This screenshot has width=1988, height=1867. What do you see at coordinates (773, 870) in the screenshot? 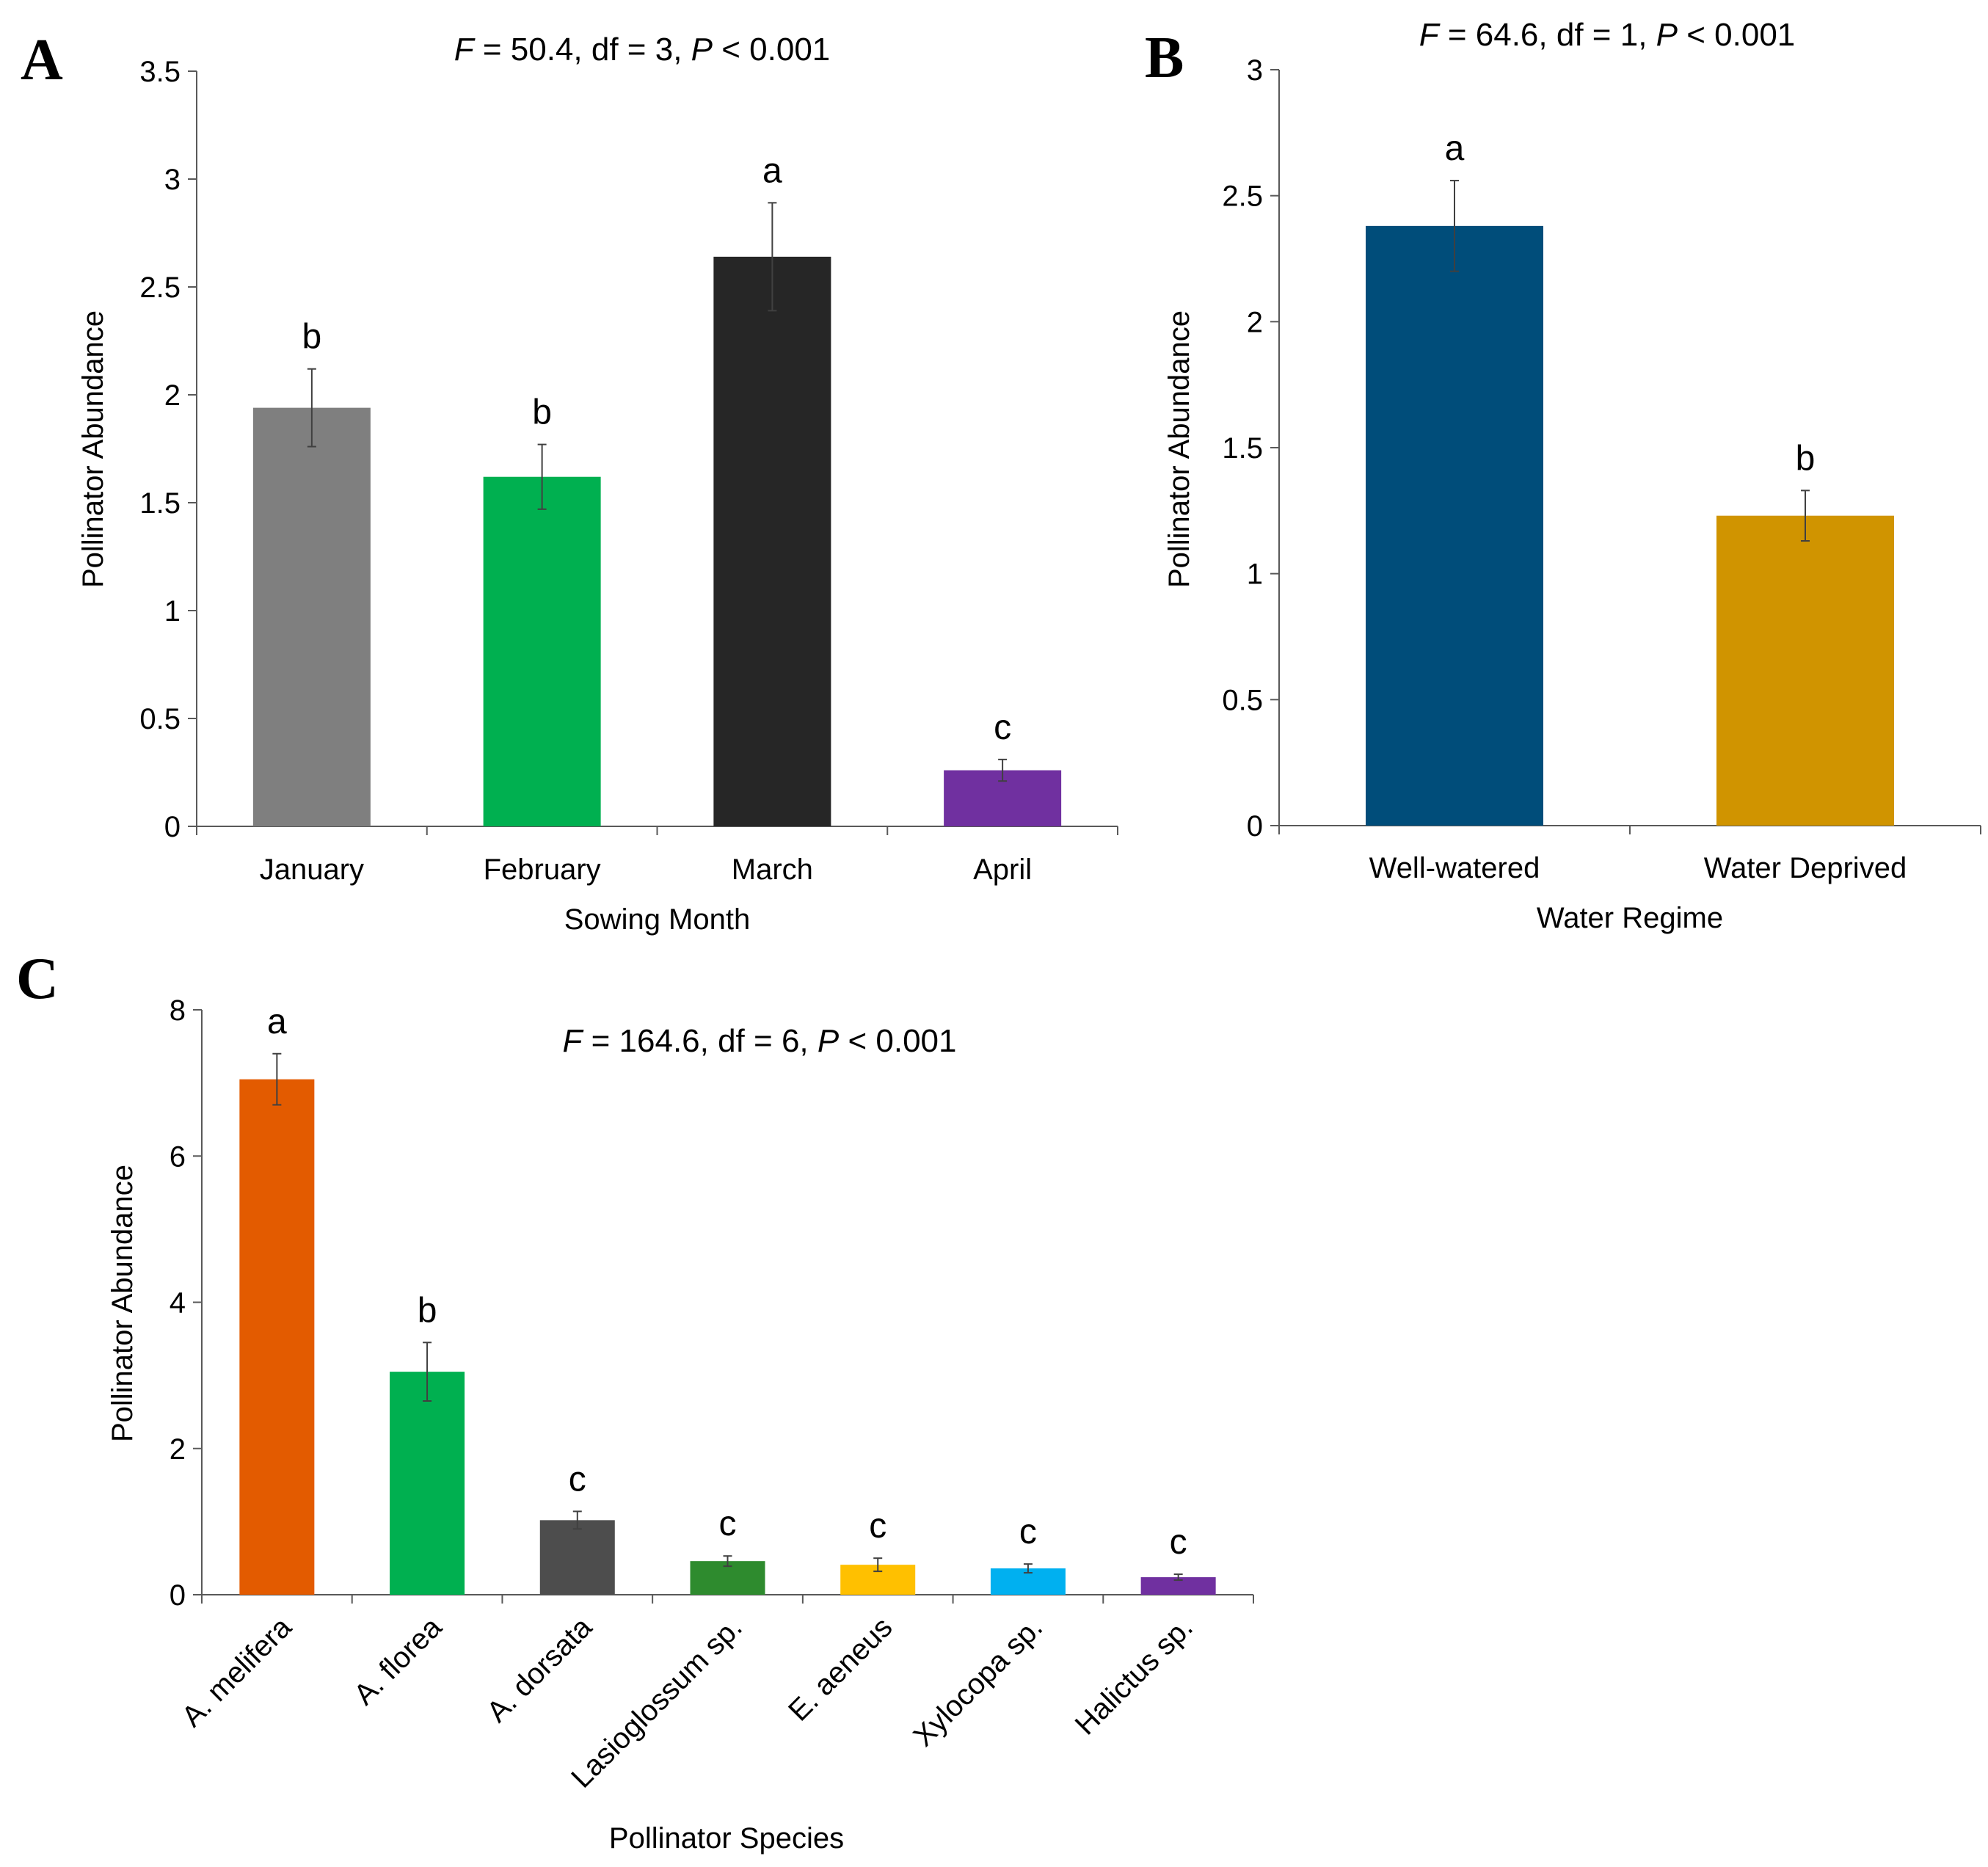
I see `x-category-label: March` at bounding box center [773, 870].